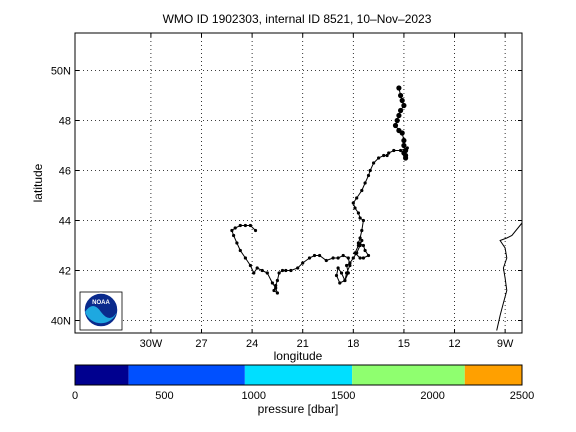  What do you see at coordinates (65, 172) in the screenshot?
I see `y-tick-label: 46` at bounding box center [65, 172].